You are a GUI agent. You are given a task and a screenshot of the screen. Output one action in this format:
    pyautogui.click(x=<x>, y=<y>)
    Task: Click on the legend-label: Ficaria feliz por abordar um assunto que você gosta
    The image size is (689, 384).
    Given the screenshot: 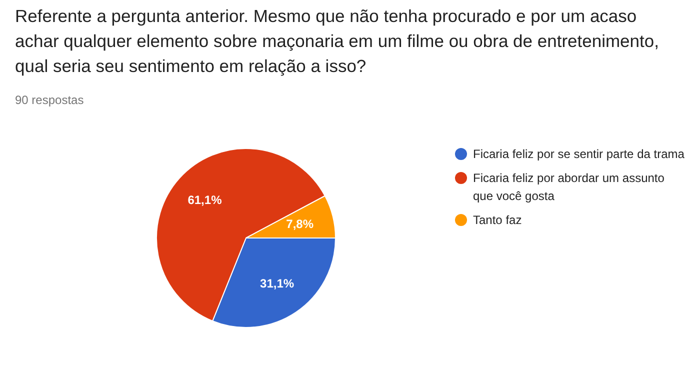 What is the action you would take?
    pyautogui.click(x=569, y=187)
    